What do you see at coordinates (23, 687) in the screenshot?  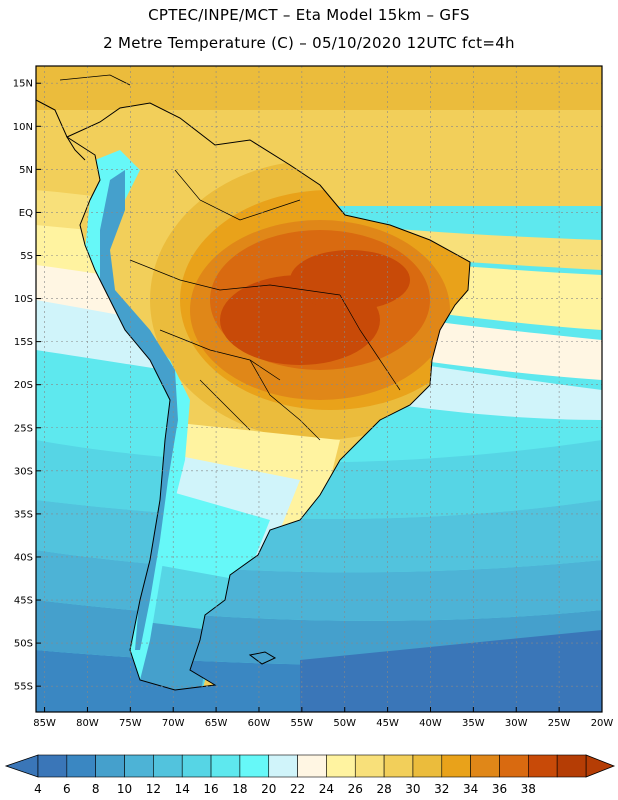 I see `lat-label: 55S` at bounding box center [23, 687].